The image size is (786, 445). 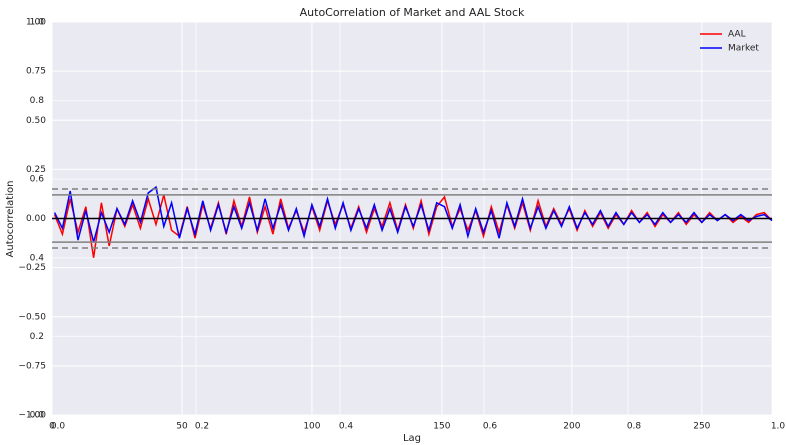 I want to click on y-tick-label: −0.75, so click(x=32, y=366).